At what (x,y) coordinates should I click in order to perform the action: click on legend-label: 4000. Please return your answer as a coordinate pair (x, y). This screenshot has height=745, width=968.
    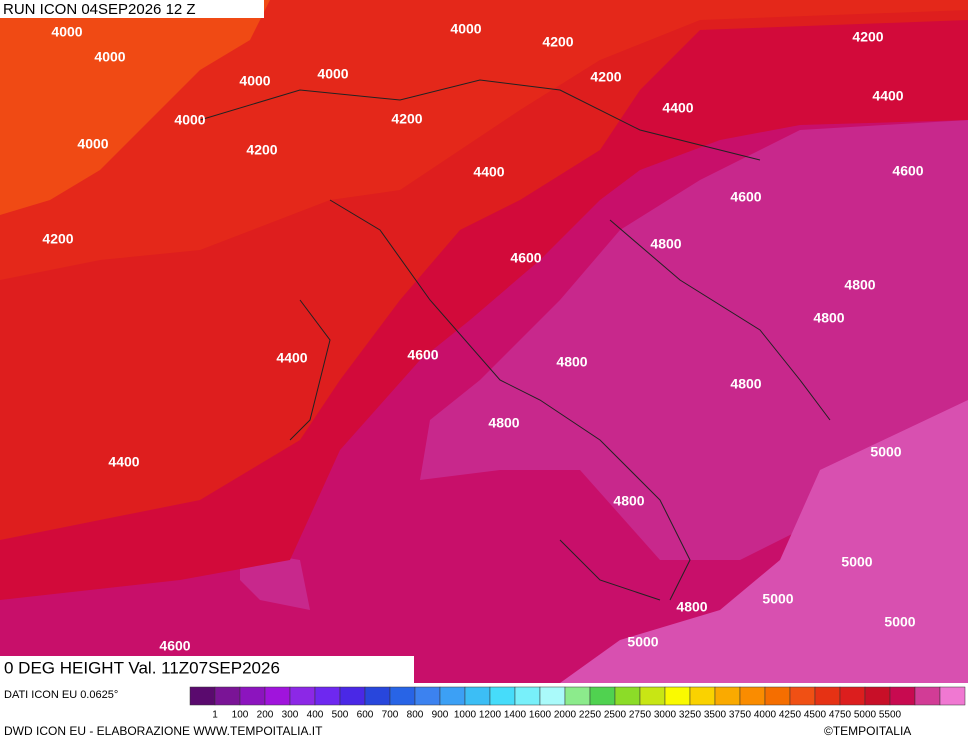
    Looking at the image, I should click on (765, 715).